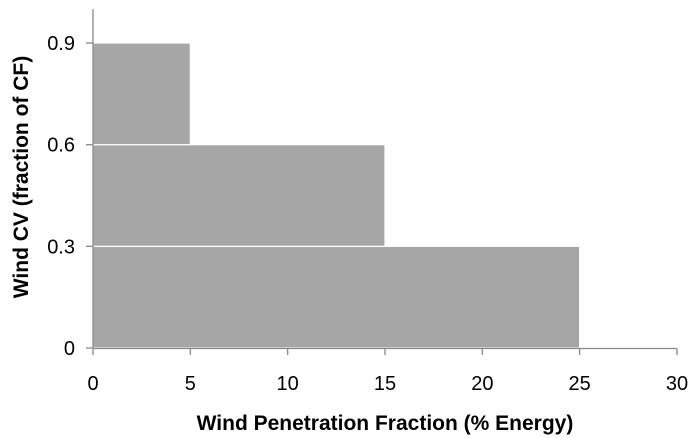  Describe the element at coordinates (385, 384) in the screenshot. I see `x-tick-label: 15` at that location.